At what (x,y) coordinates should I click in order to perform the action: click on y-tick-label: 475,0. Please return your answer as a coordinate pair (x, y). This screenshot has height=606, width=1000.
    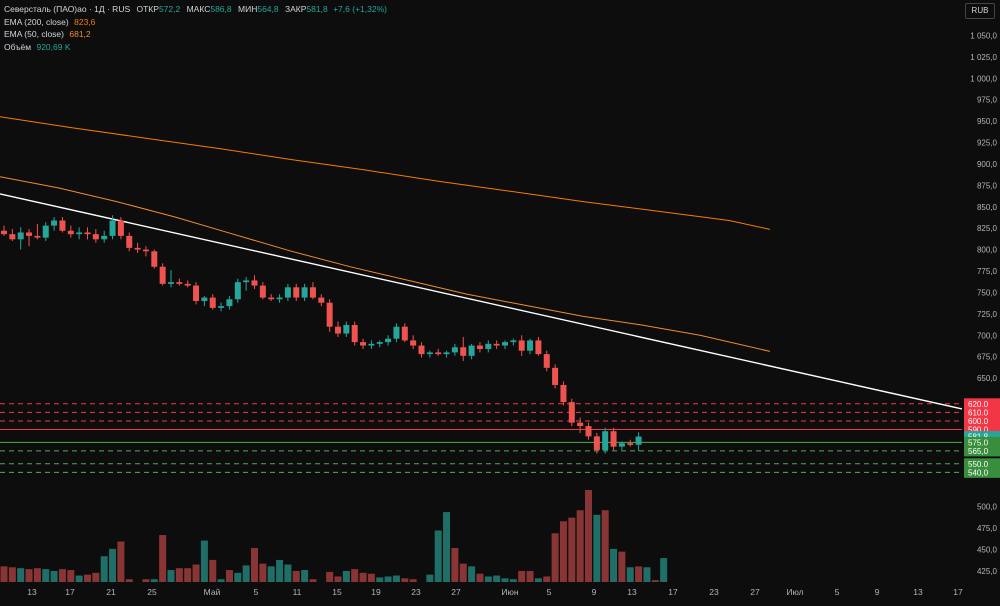
    Looking at the image, I should click on (987, 528).